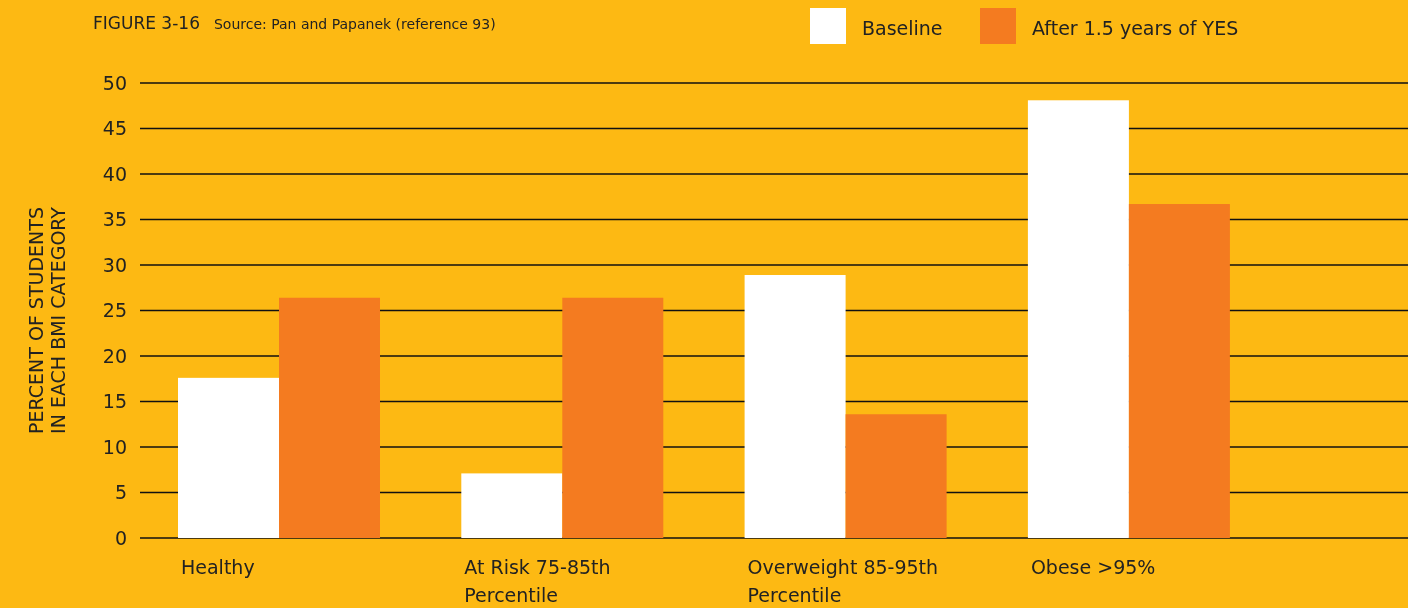 The image size is (1408, 608). Describe the element at coordinates (146, 23) in the screenshot. I see `chart-title: FIGURE 3-16` at that location.